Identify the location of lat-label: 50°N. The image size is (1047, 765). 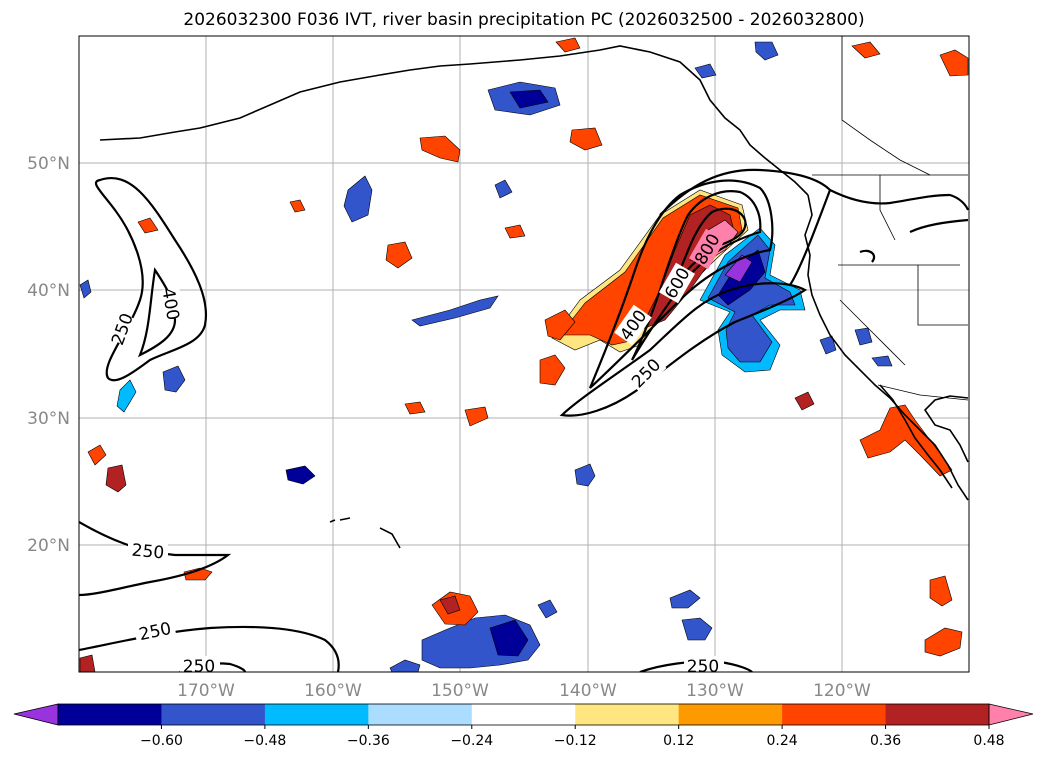
(48, 164).